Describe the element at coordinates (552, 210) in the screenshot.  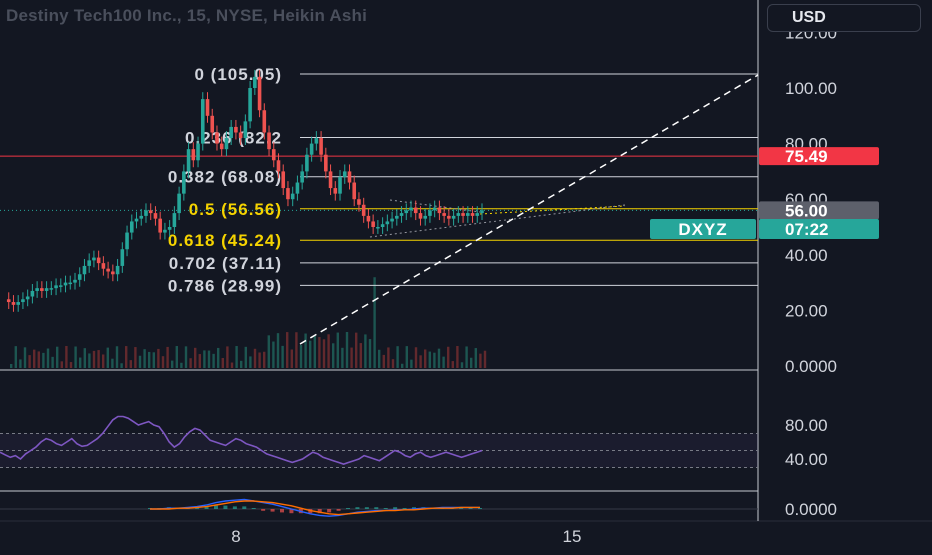
I see `projection-line` at that location.